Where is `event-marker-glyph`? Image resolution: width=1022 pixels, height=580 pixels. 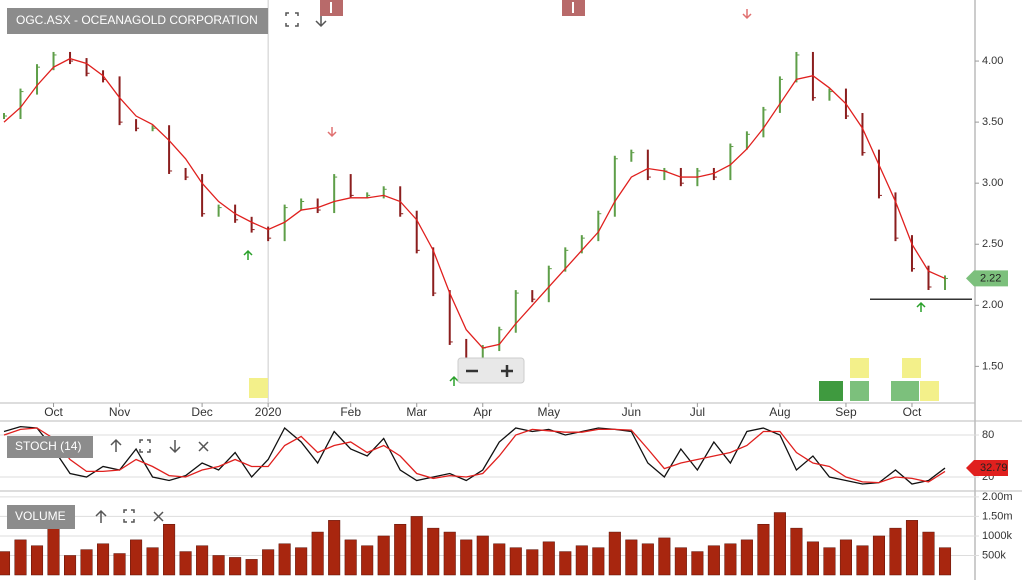
event-marker-glyph is located at coordinates (452, 7).